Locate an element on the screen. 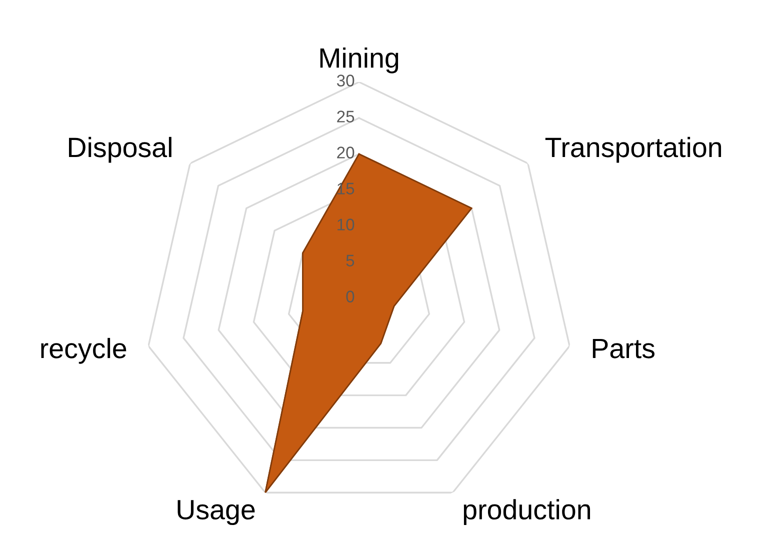  spoke-label: production is located at coordinates (527, 512).